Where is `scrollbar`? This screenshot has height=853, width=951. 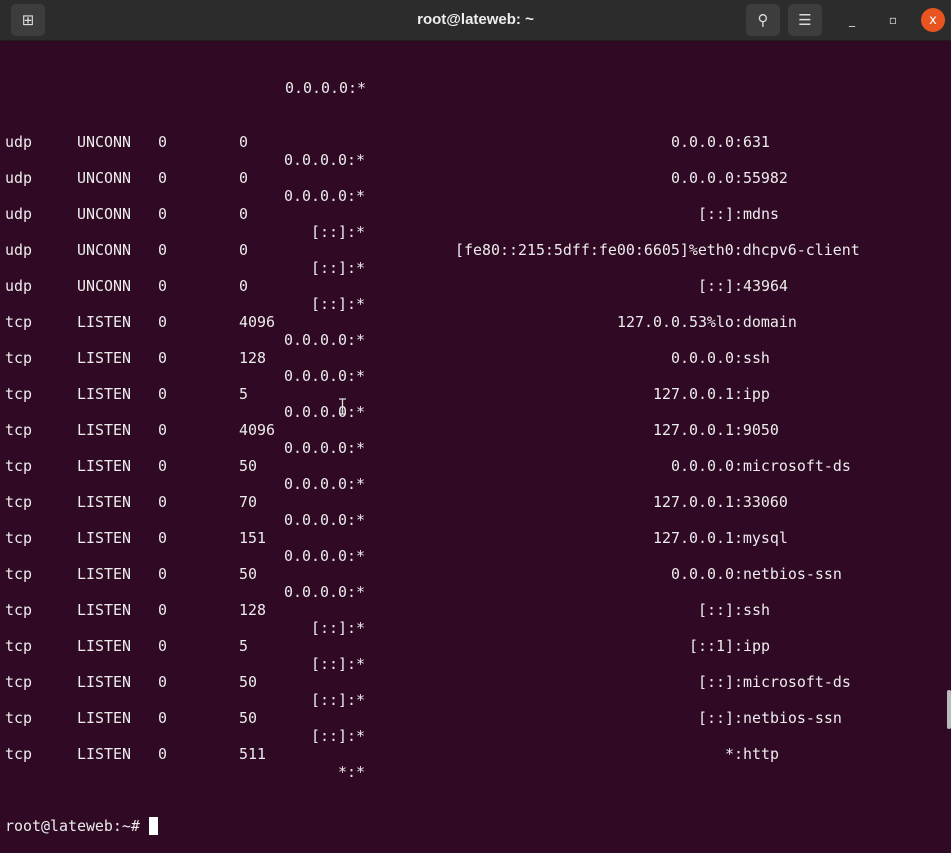 scrollbar is located at coordinates (949, 709).